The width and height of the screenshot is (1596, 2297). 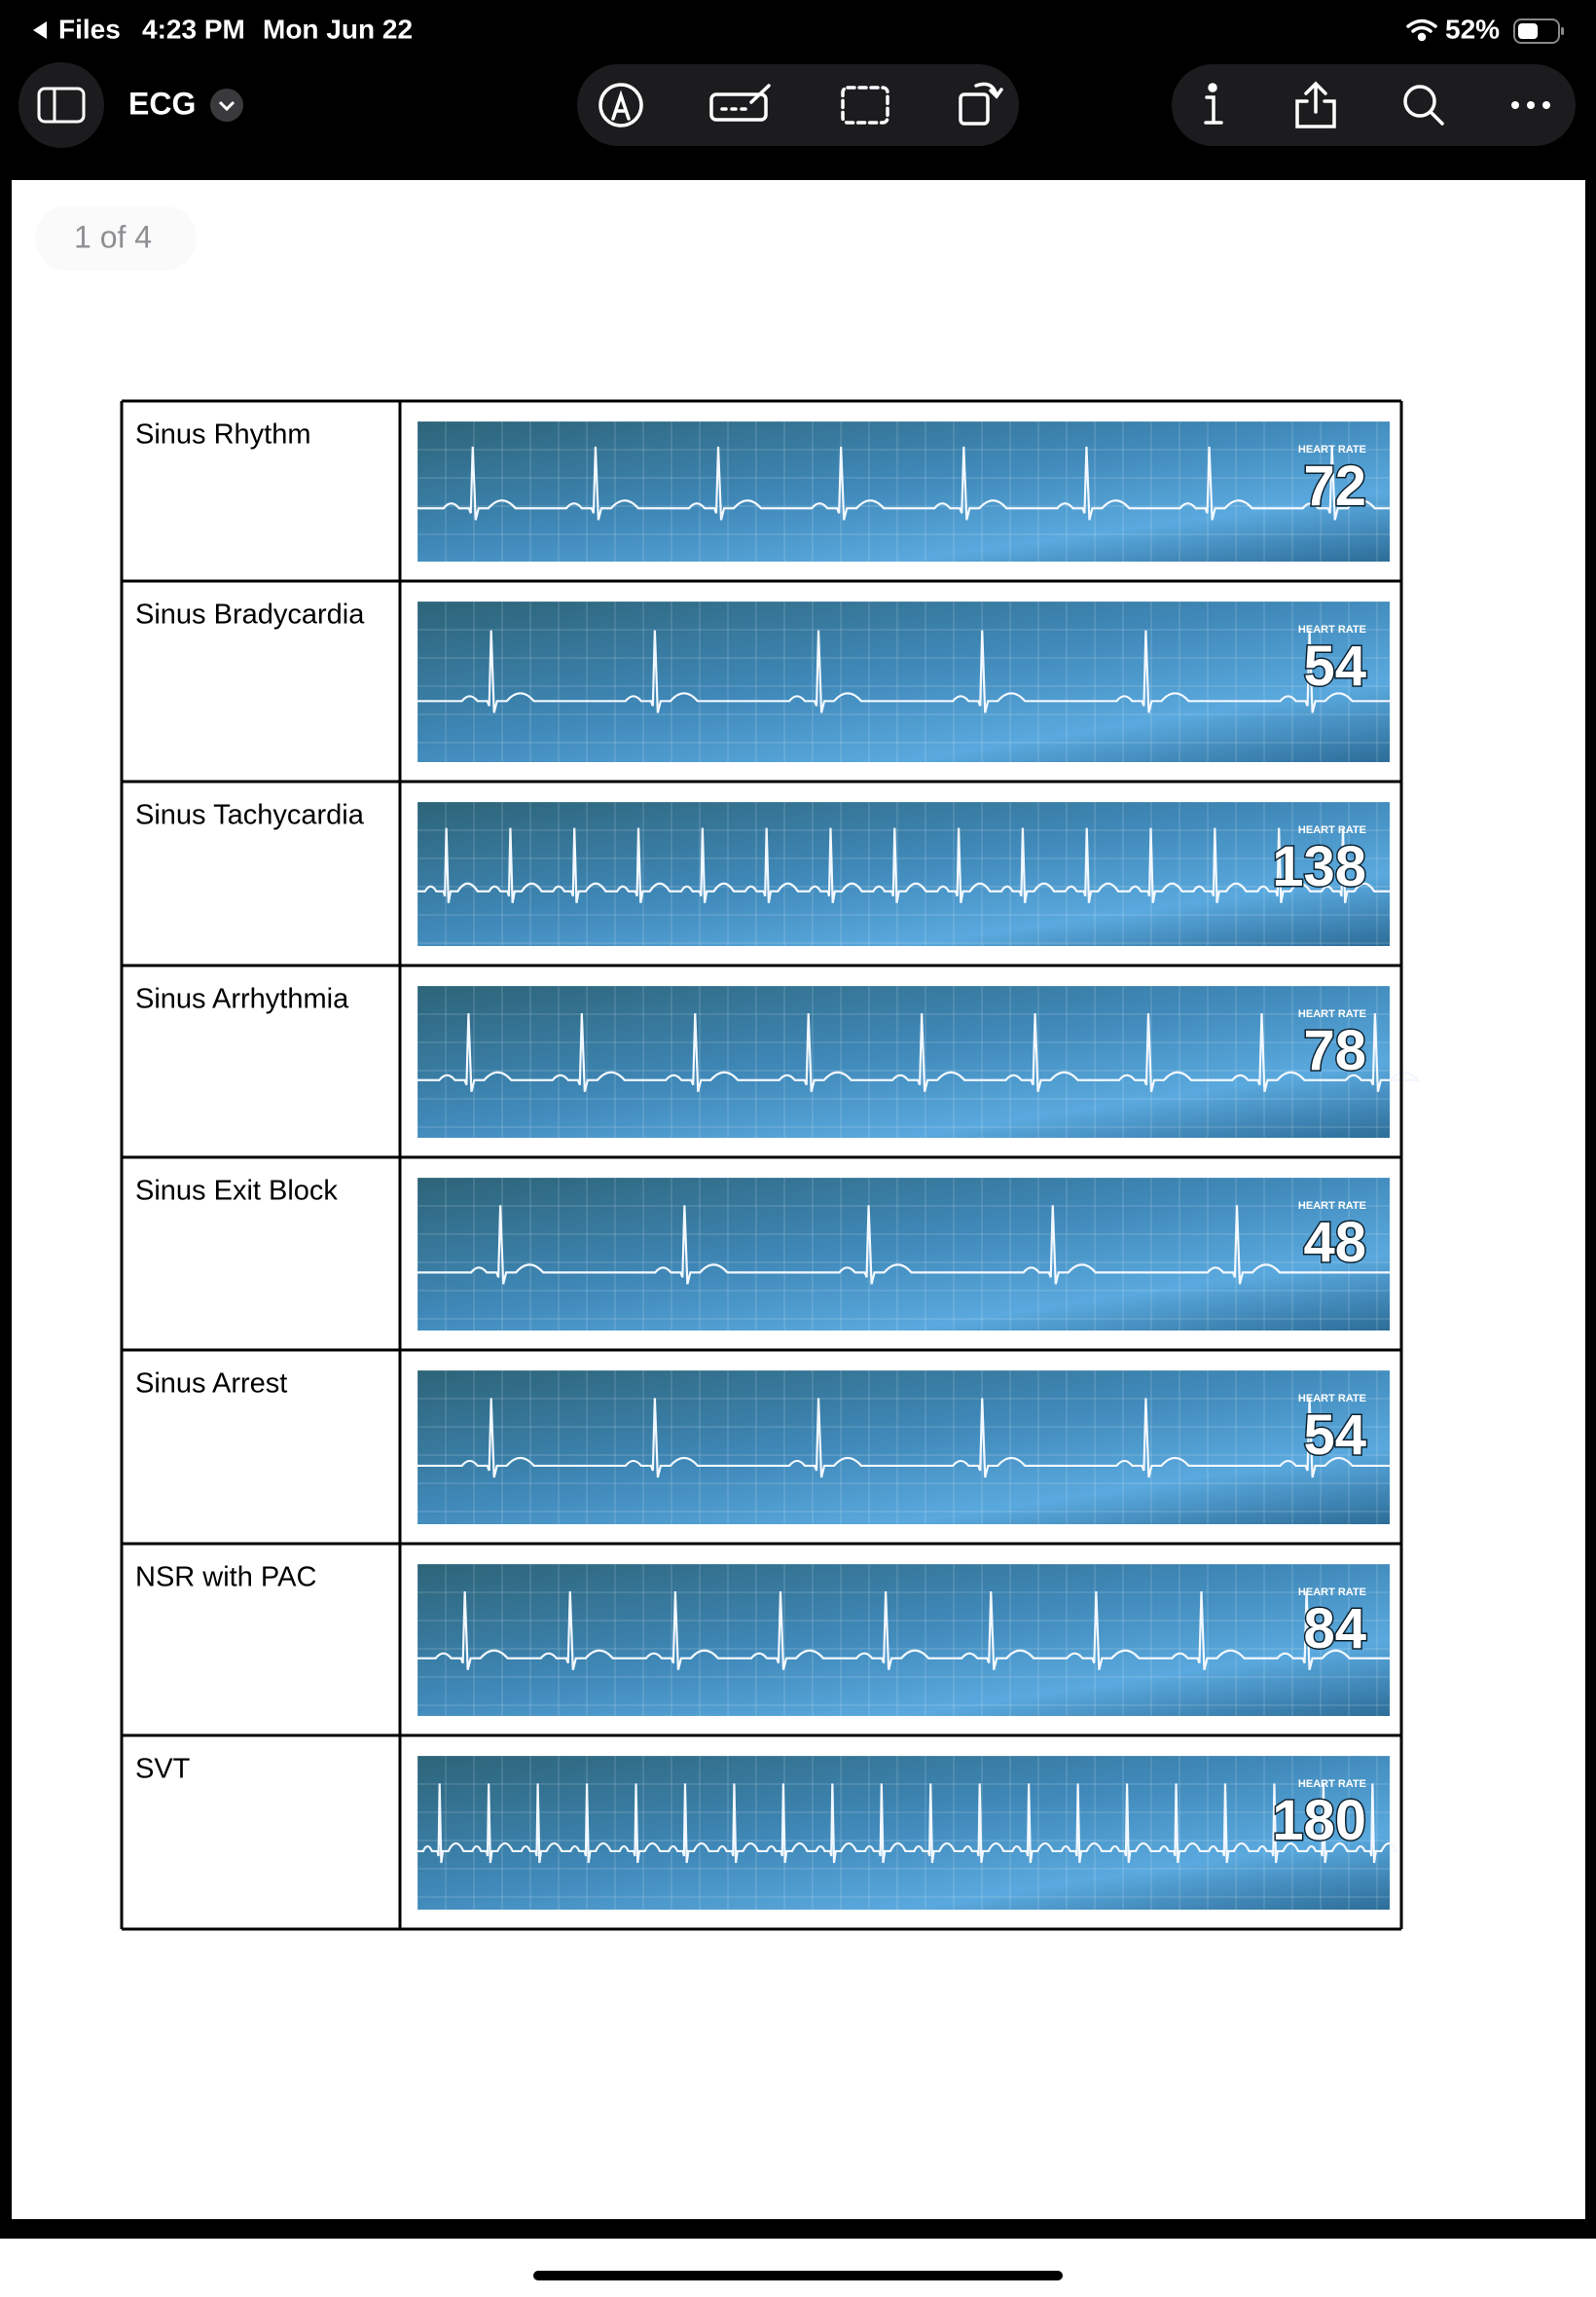 What do you see at coordinates (1374, 105) in the screenshot?
I see `action-tools` at bounding box center [1374, 105].